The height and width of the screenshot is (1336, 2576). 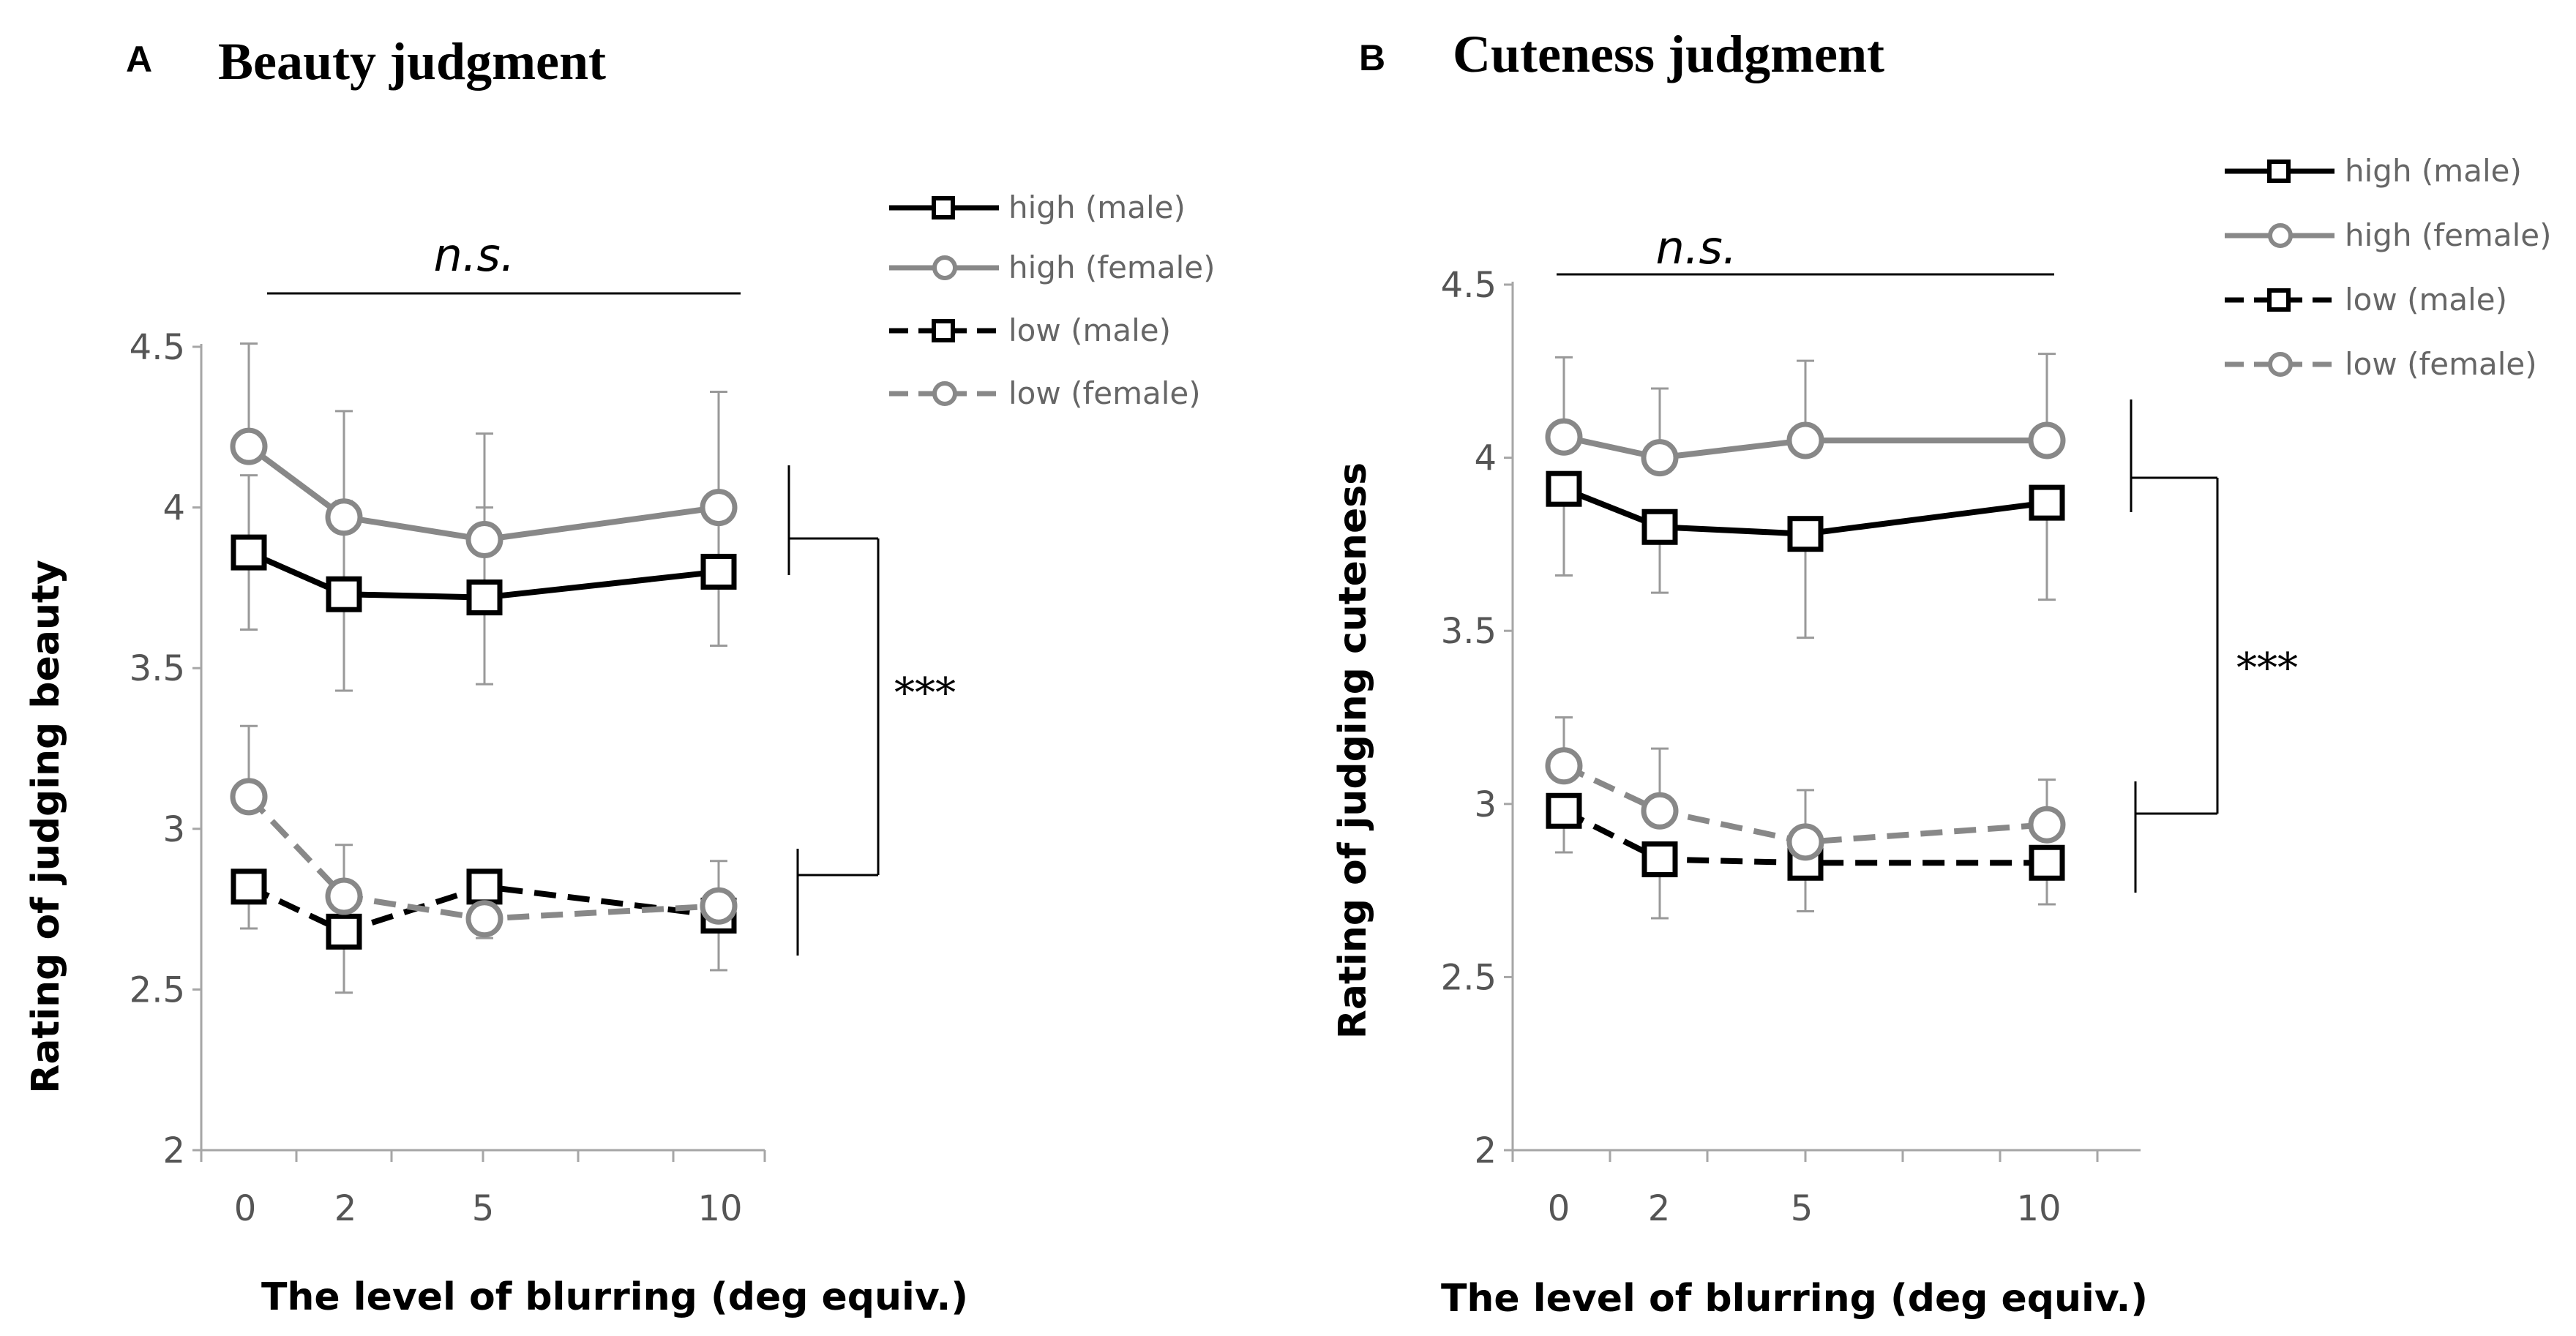 What do you see at coordinates (1353, 750) in the screenshot?
I see `panel-b-ylabel: Rating of judging cuteness` at bounding box center [1353, 750].